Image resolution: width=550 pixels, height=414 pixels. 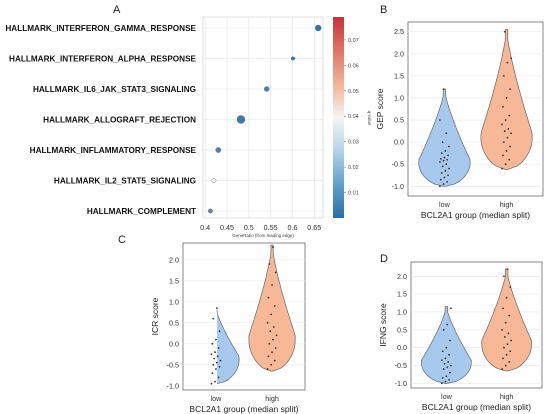 I want to click on y-axis-title: ICR score, so click(x=155, y=316).